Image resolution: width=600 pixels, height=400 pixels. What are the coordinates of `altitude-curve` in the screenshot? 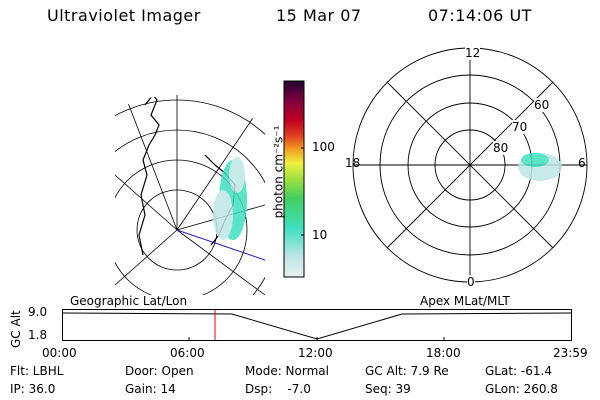 It's located at (317, 326).